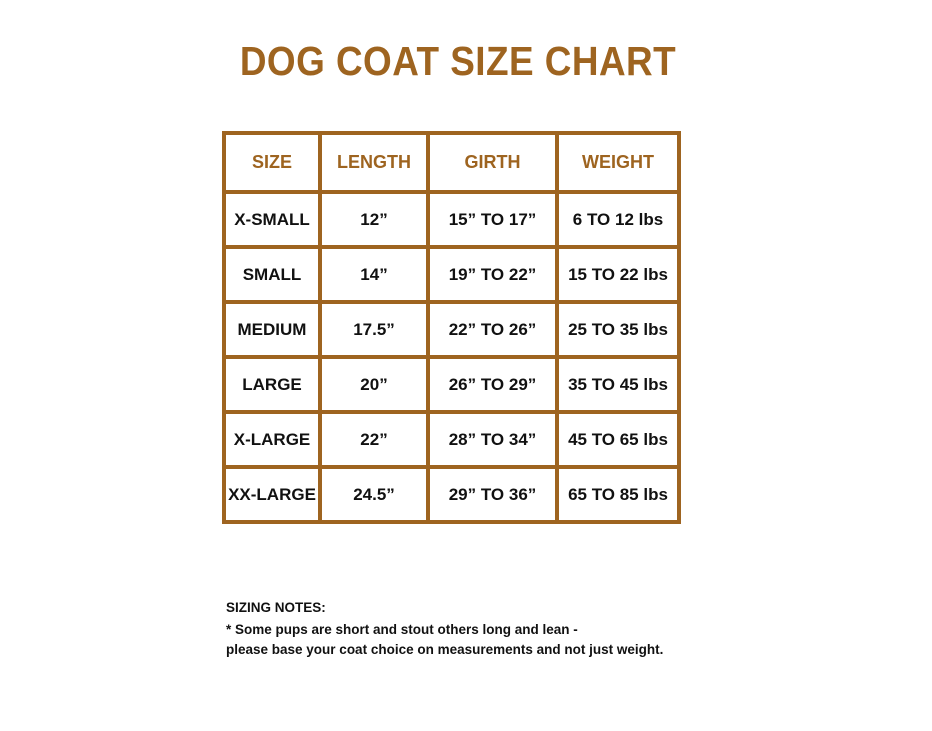  Describe the element at coordinates (492, 494) in the screenshot. I see `cell-girth: 29” TO 36”` at that location.